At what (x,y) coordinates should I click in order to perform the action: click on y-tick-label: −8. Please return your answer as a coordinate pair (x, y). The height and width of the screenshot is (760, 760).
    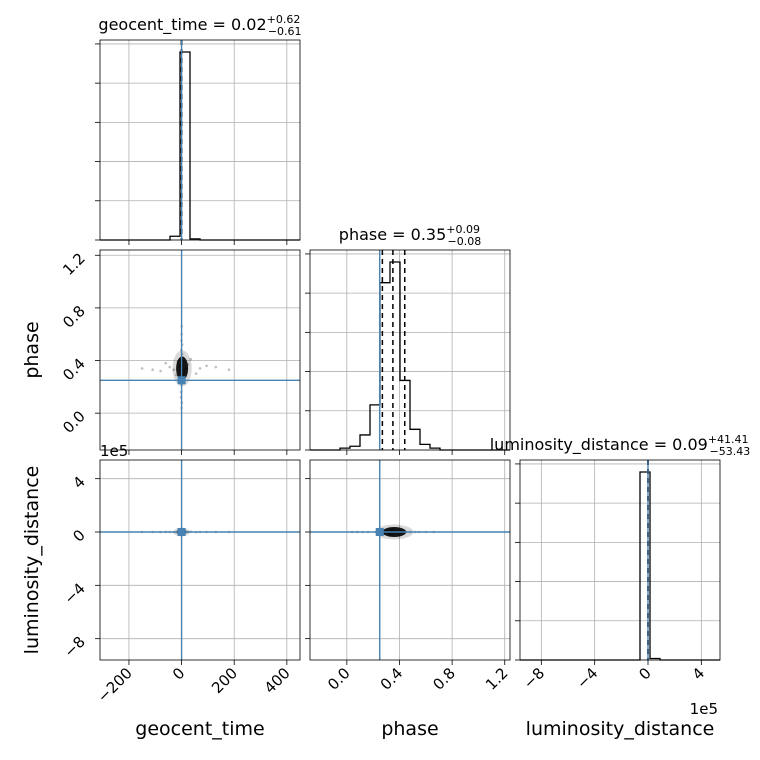
    Looking at the image, I should click on (74, 647).